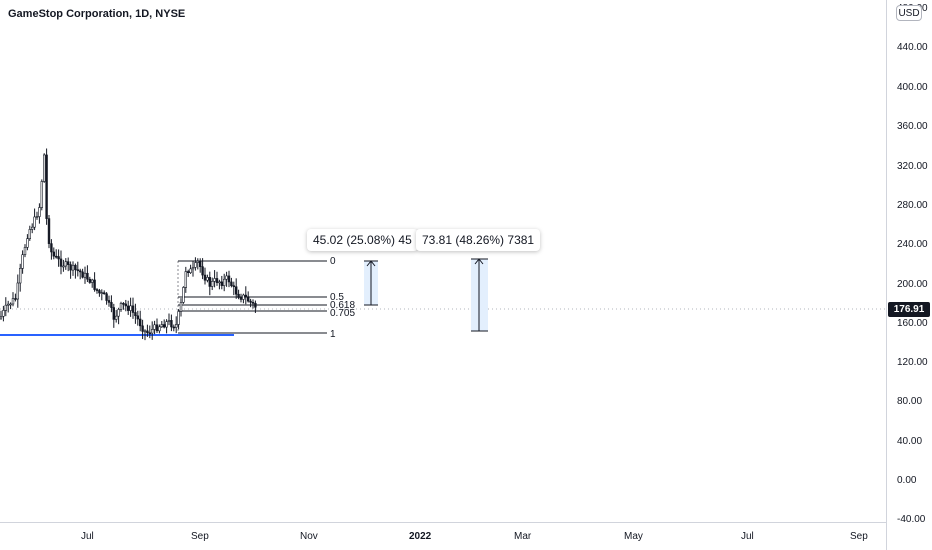 The height and width of the screenshot is (550, 932). Describe the element at coordinates (420, 536) in the screenshot. I see `time-tick: 2022` at that location.